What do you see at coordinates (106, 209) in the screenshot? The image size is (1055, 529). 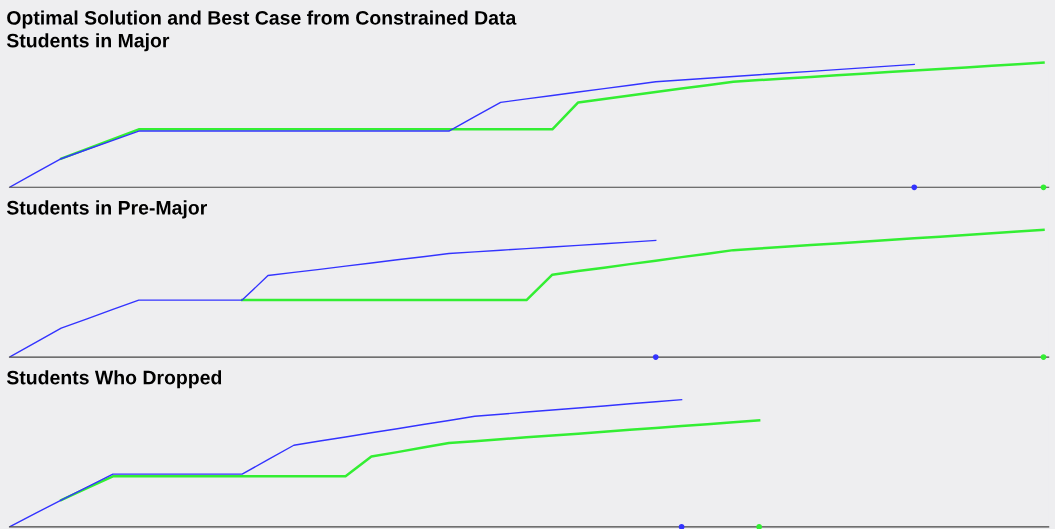 I see `chart-title: Students in Pre-Major` at bounding box center [106, 209].